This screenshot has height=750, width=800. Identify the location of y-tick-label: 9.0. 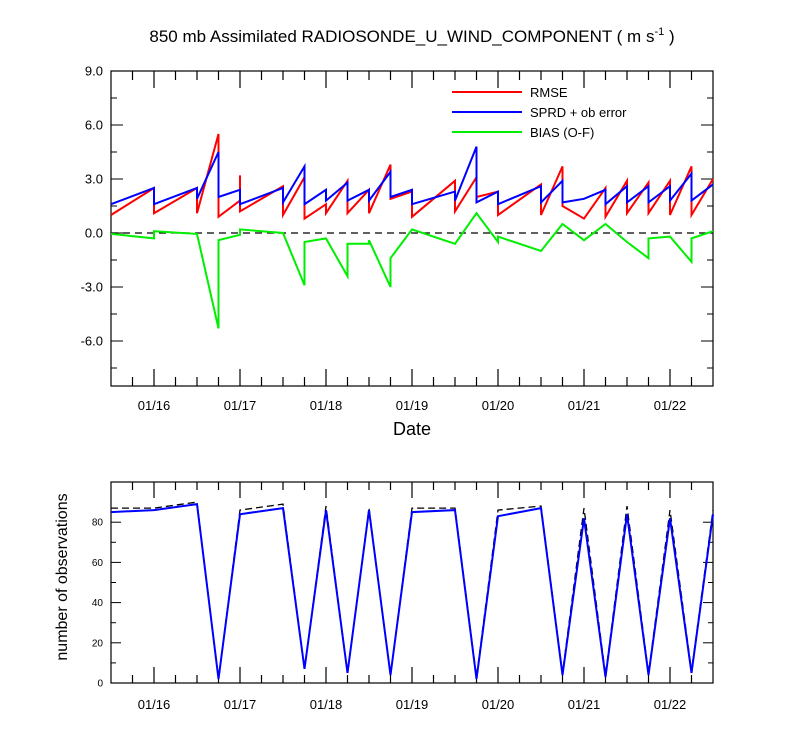
(94, 71).